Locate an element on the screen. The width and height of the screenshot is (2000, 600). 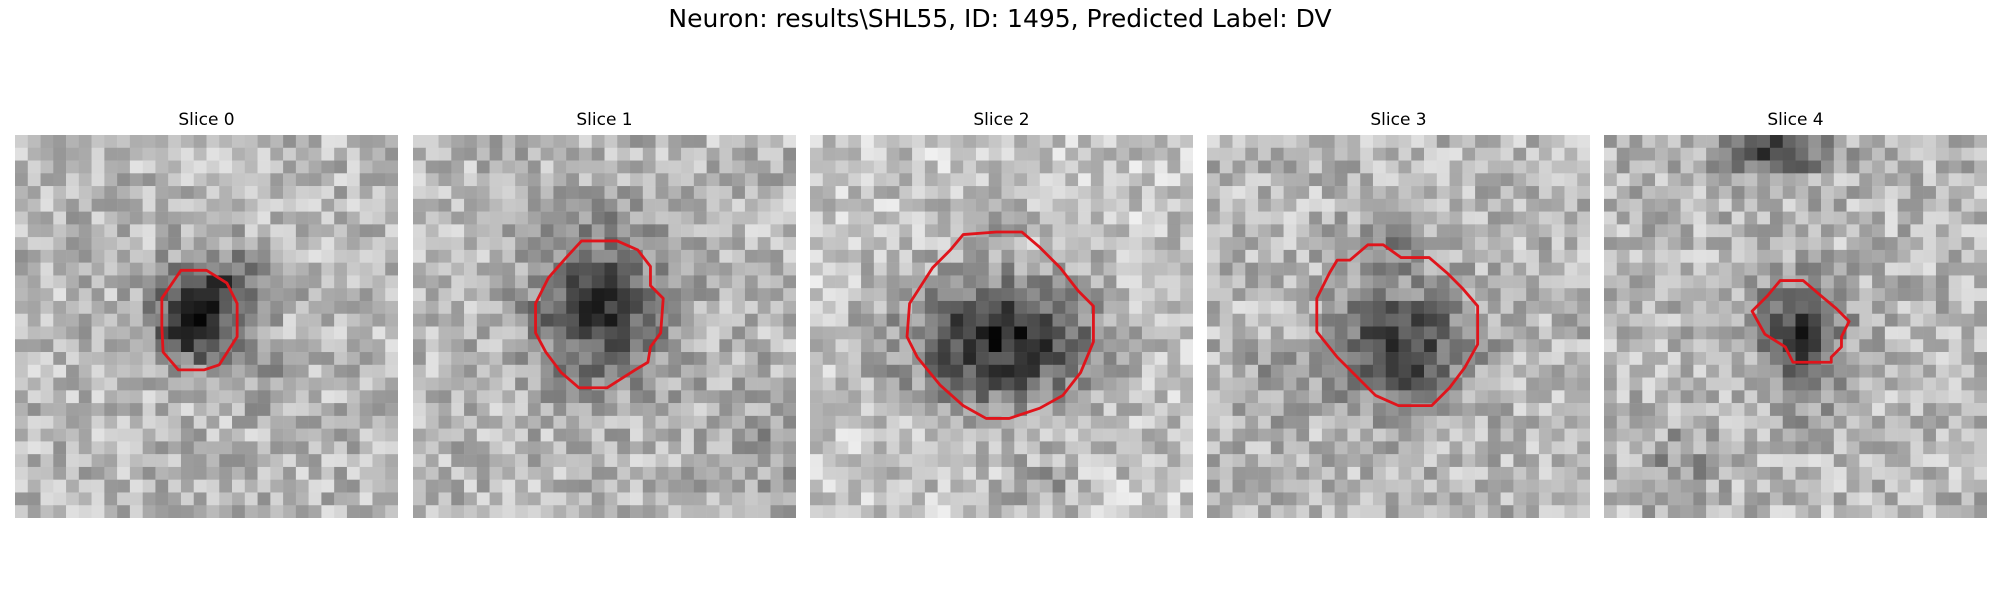
panel-title-slice-2: Slice 2 is located at coordinates (1001, 120).